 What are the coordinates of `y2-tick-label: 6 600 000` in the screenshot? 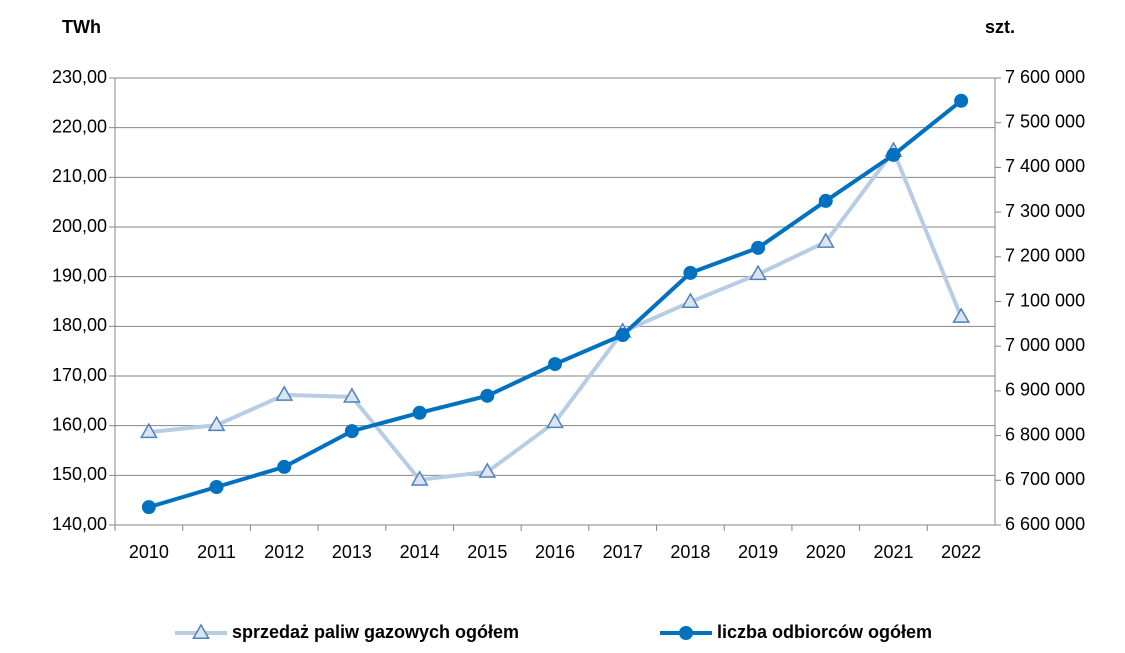 It's located at (1045, 524).